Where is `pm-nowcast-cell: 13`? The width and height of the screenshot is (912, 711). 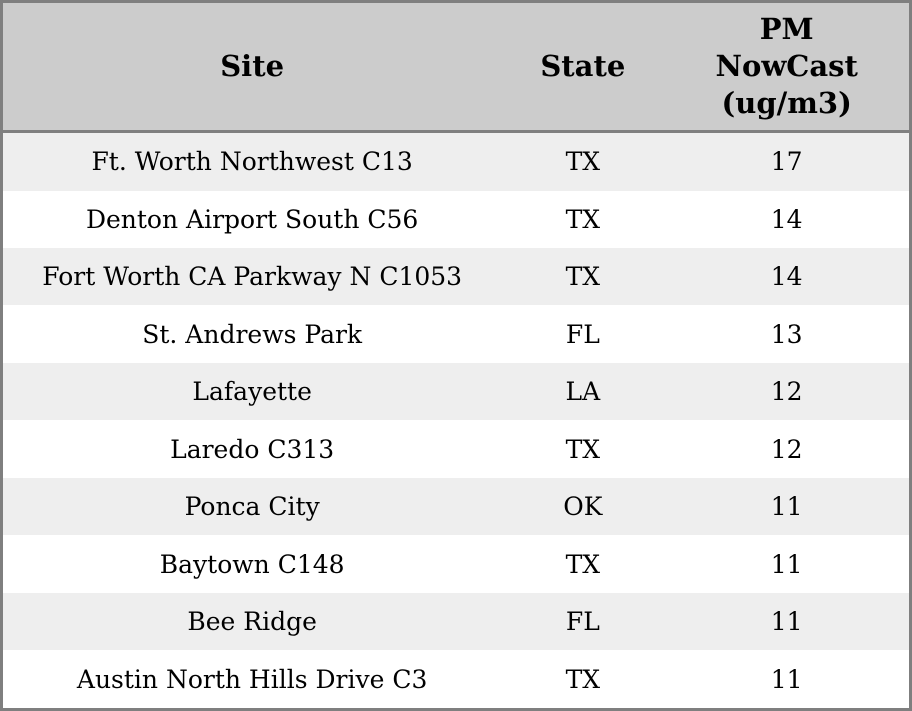
pm-nowcast-cell: 13 is located at coordinates (786, 334).